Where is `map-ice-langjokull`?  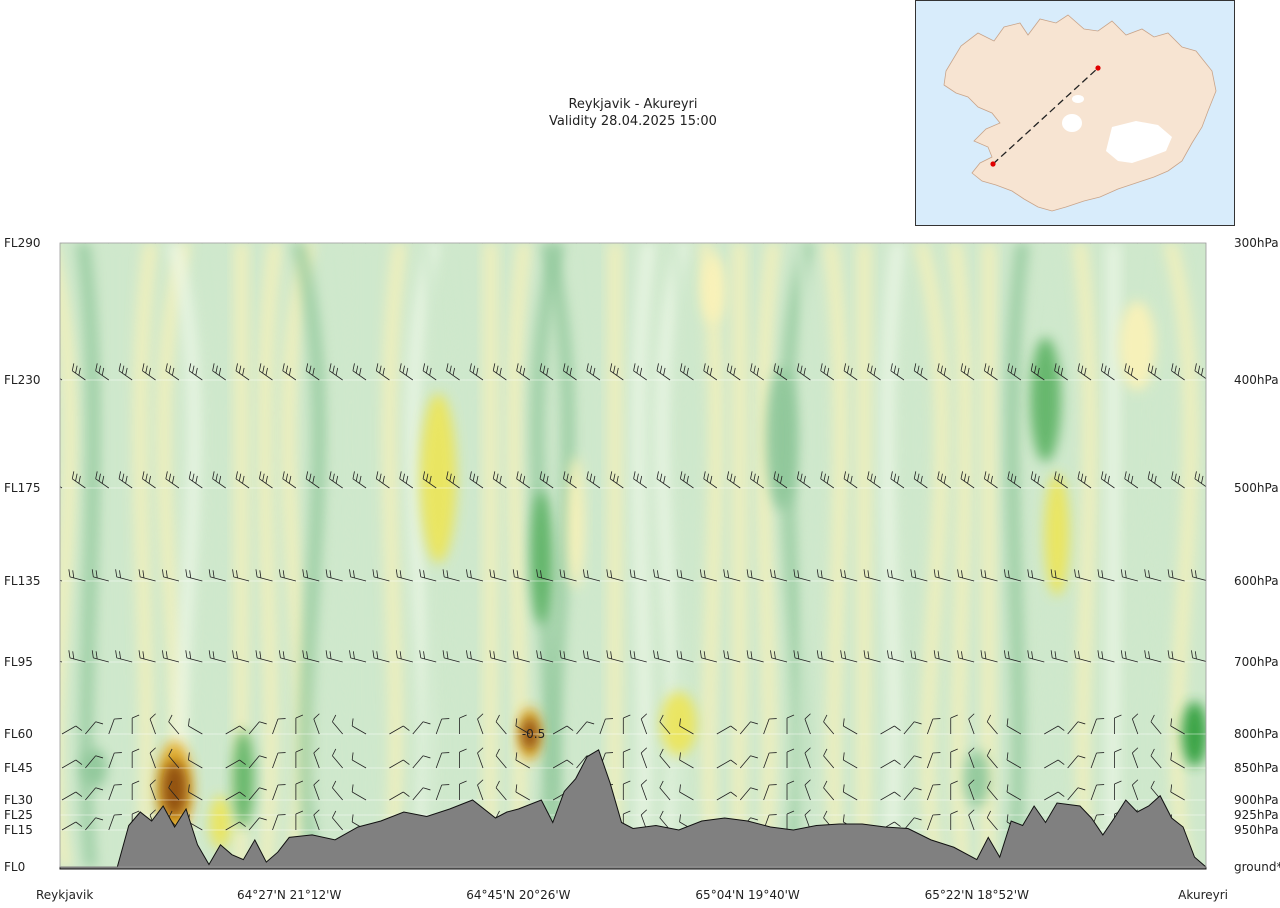 map-ice-langjokull is located at coordinates (1072, 123).